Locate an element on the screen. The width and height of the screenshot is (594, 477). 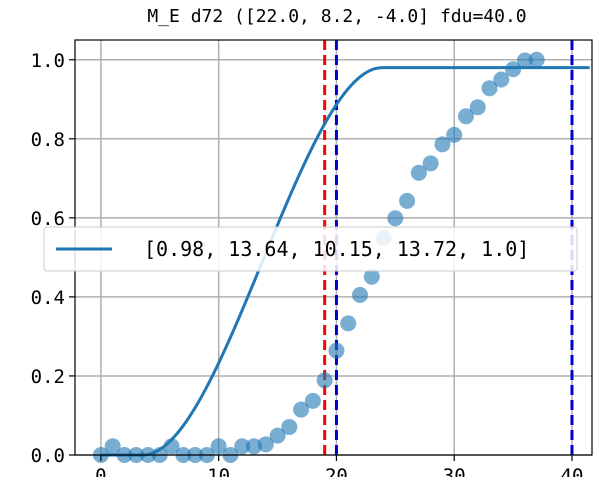
chart-title: M_E d72 ([22.0, 8.2, -4.0] fdu=40.0 is located at coordinates (336, 16).